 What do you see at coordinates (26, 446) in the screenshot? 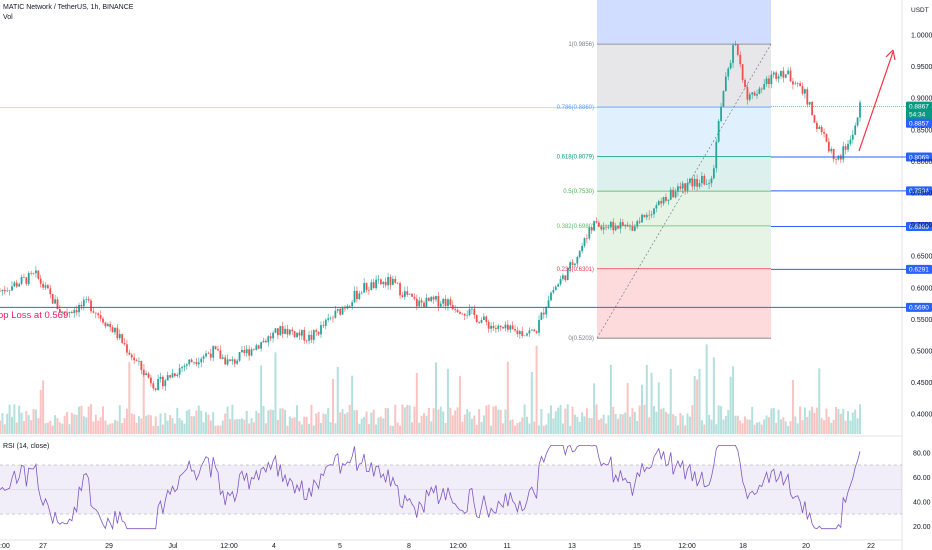
I see `rsi-indicator-label: RSI (14, close)` at bounding box center [26, 446].